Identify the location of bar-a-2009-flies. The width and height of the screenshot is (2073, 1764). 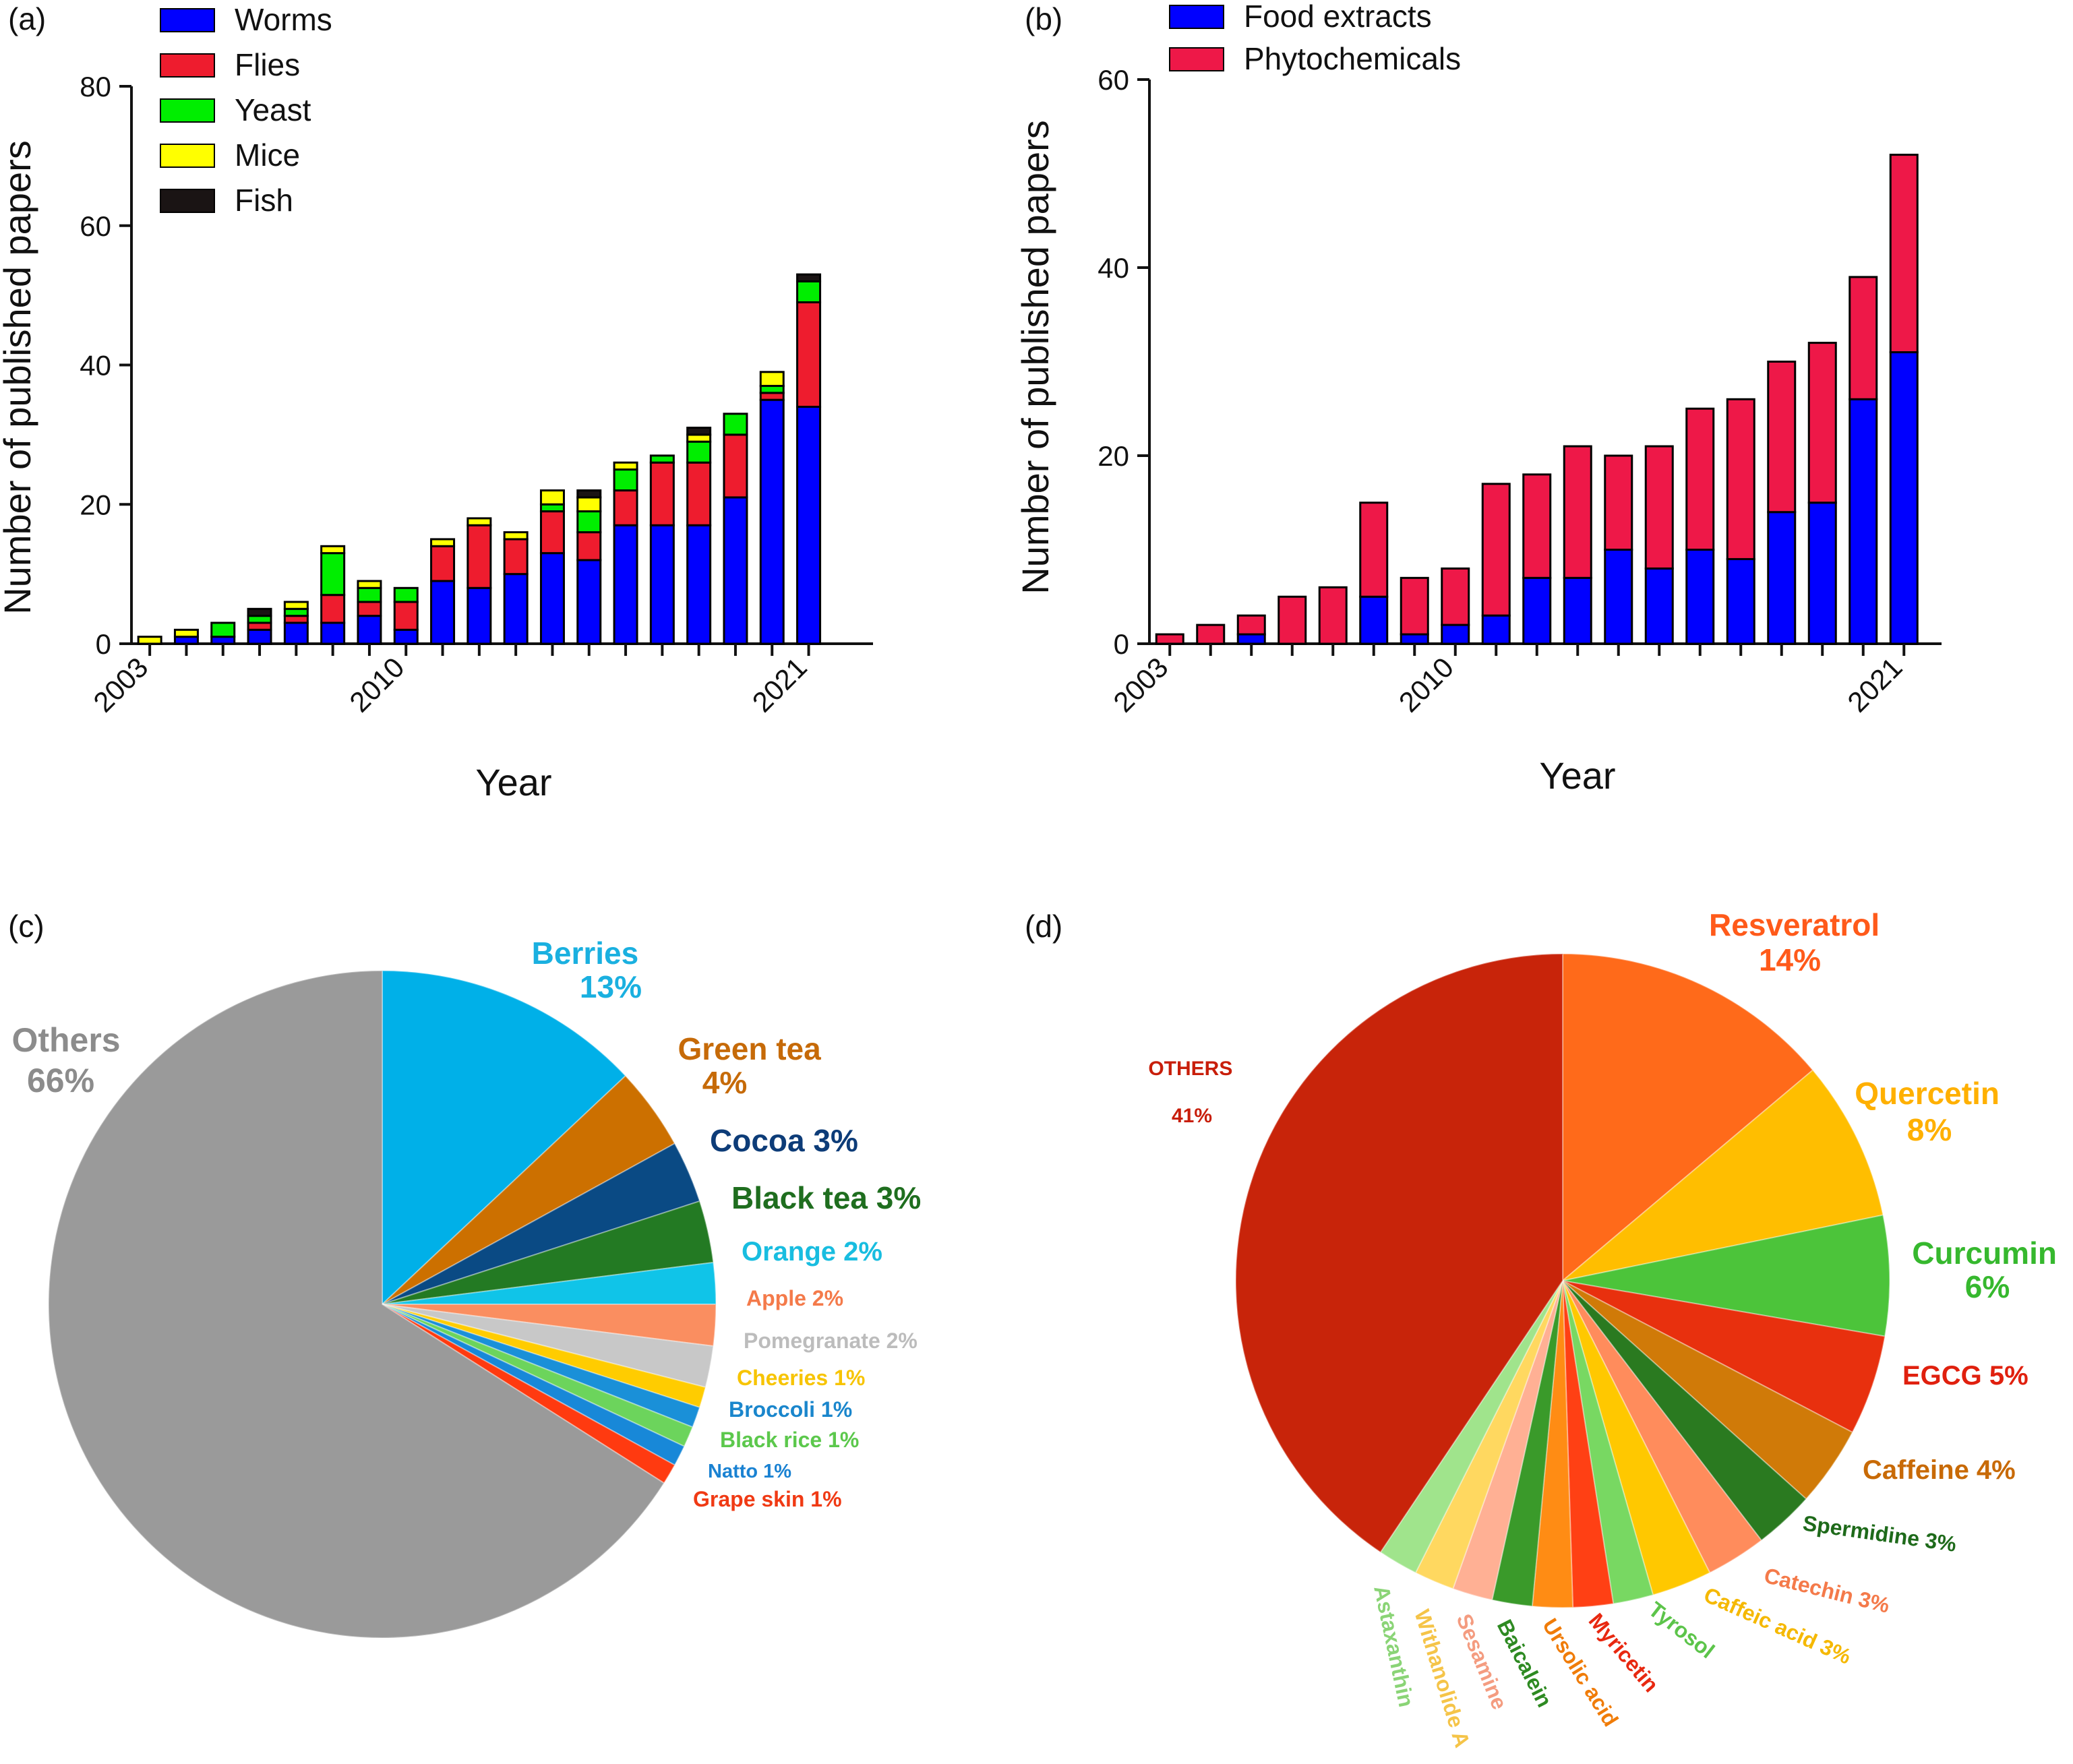
(369, 609).